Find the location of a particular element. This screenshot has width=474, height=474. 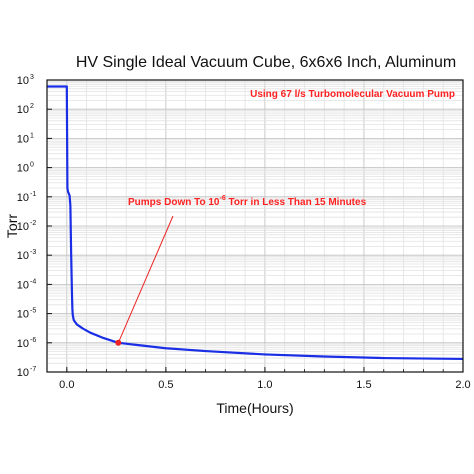

y-axis-label: Torr is located at coordinates (12, 226).